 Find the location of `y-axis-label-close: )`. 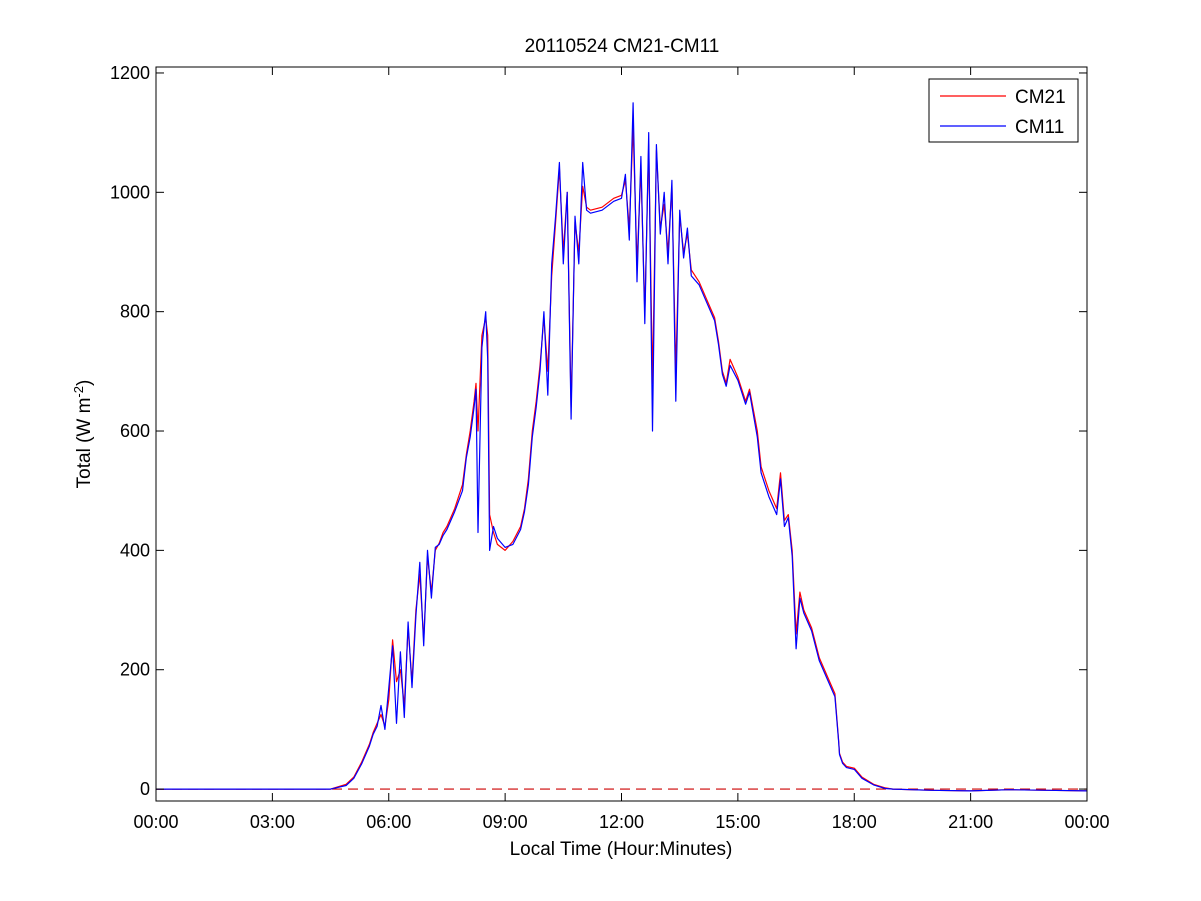

y-axis-label-close: ) is located at coordinates (84, 383).